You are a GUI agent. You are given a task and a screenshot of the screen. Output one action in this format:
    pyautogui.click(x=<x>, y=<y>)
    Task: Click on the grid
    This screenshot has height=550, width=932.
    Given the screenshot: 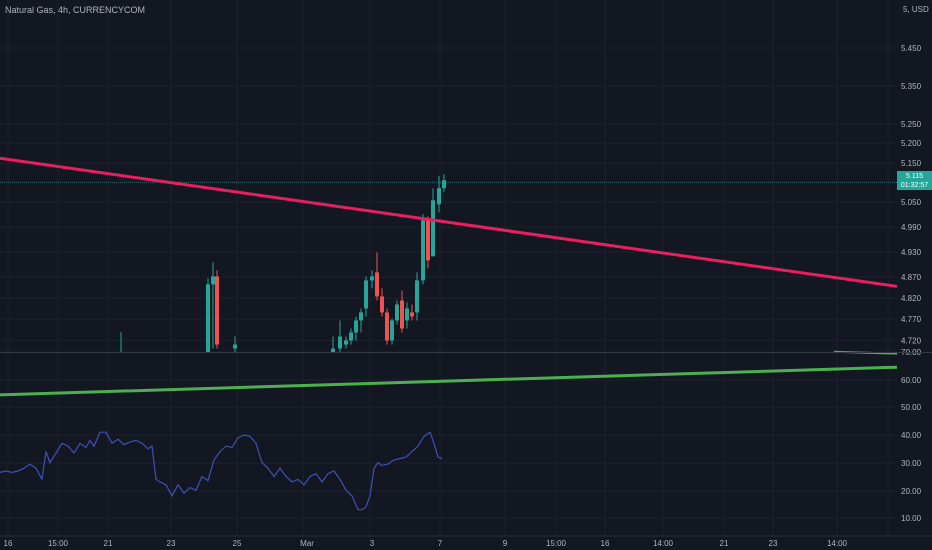 What is the action you would take?
    pyautogui.click(x=466, y=536)
    